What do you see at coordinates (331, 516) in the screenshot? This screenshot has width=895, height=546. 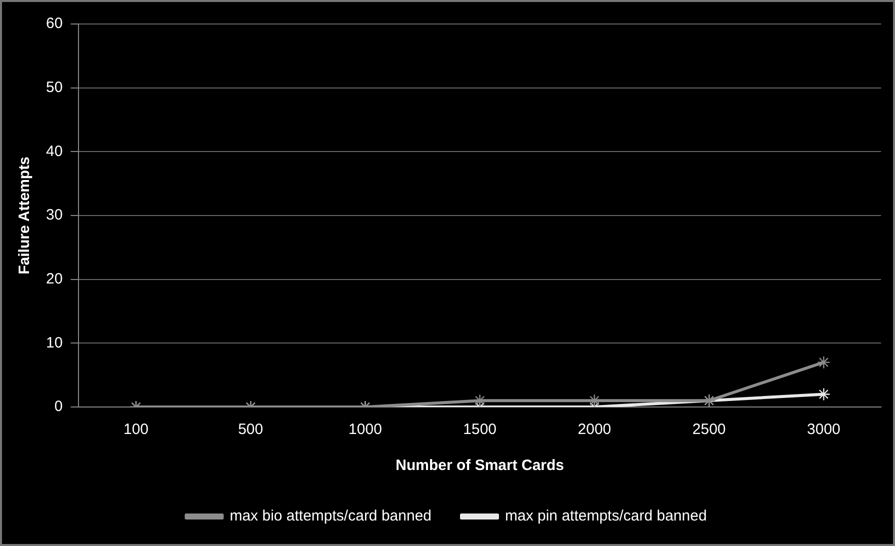 I see `legend-label: max bio attempts/card banned` at bounding box center [331, 516].